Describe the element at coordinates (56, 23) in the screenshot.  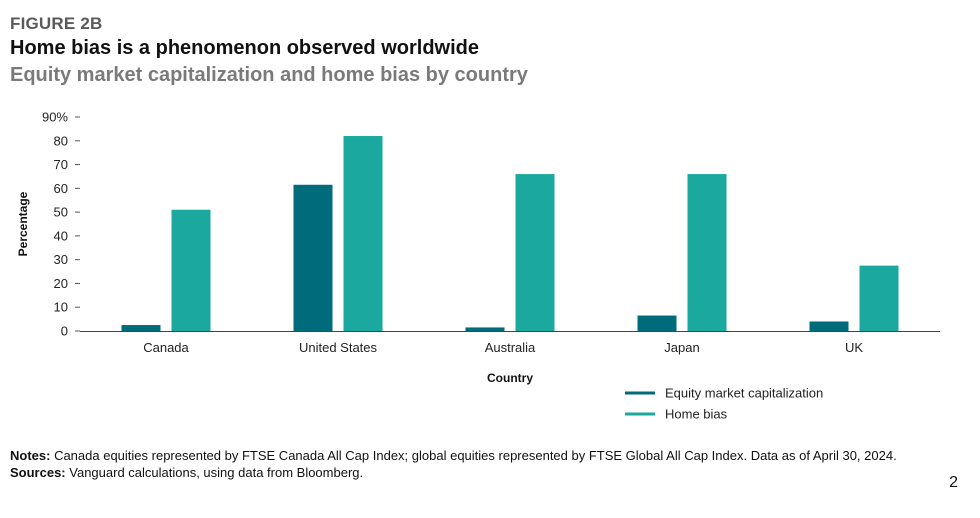
I see `figure-label: FIGURE 2B` at that location.